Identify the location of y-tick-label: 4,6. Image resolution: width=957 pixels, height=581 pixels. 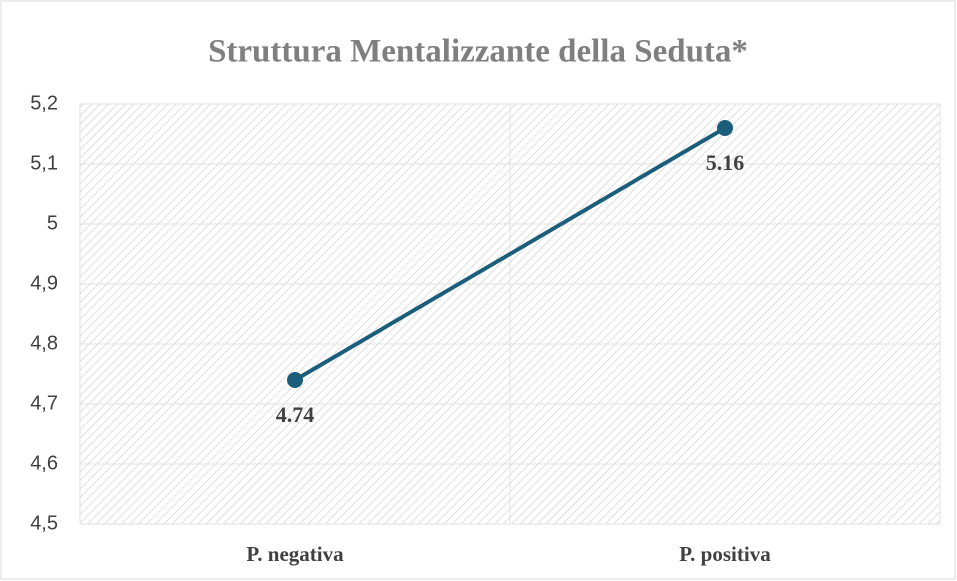
(44, 463).